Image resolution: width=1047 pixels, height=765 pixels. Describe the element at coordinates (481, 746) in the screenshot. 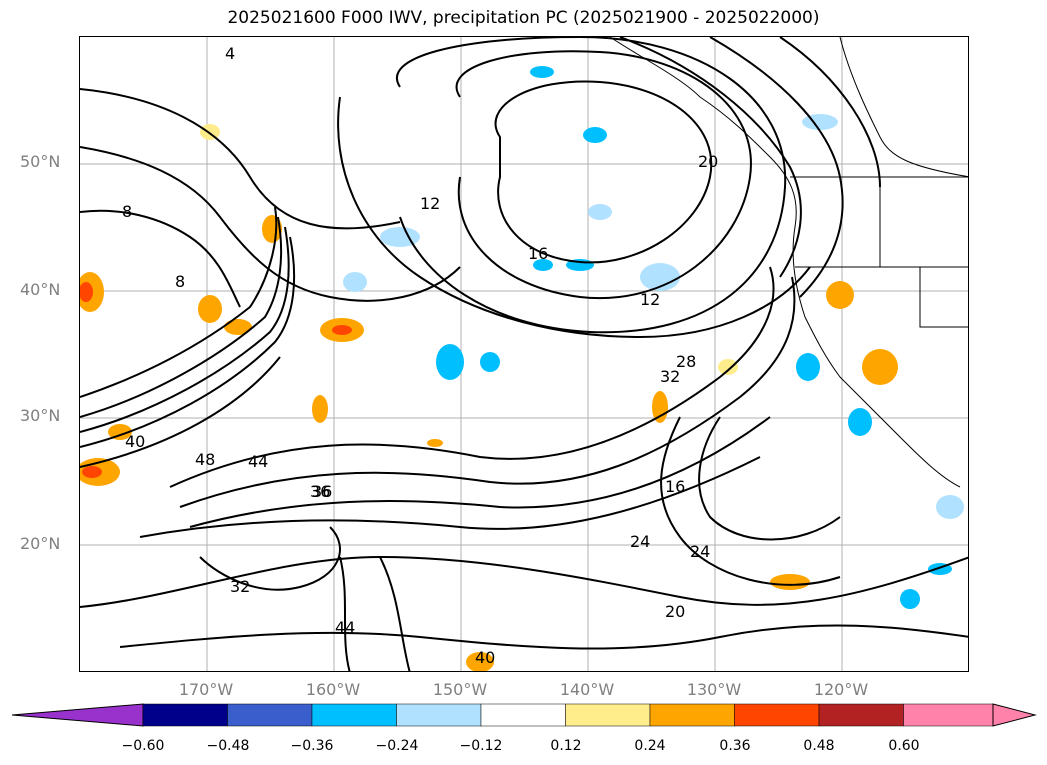

I see `colorbar-tick: −0.12` at that location.